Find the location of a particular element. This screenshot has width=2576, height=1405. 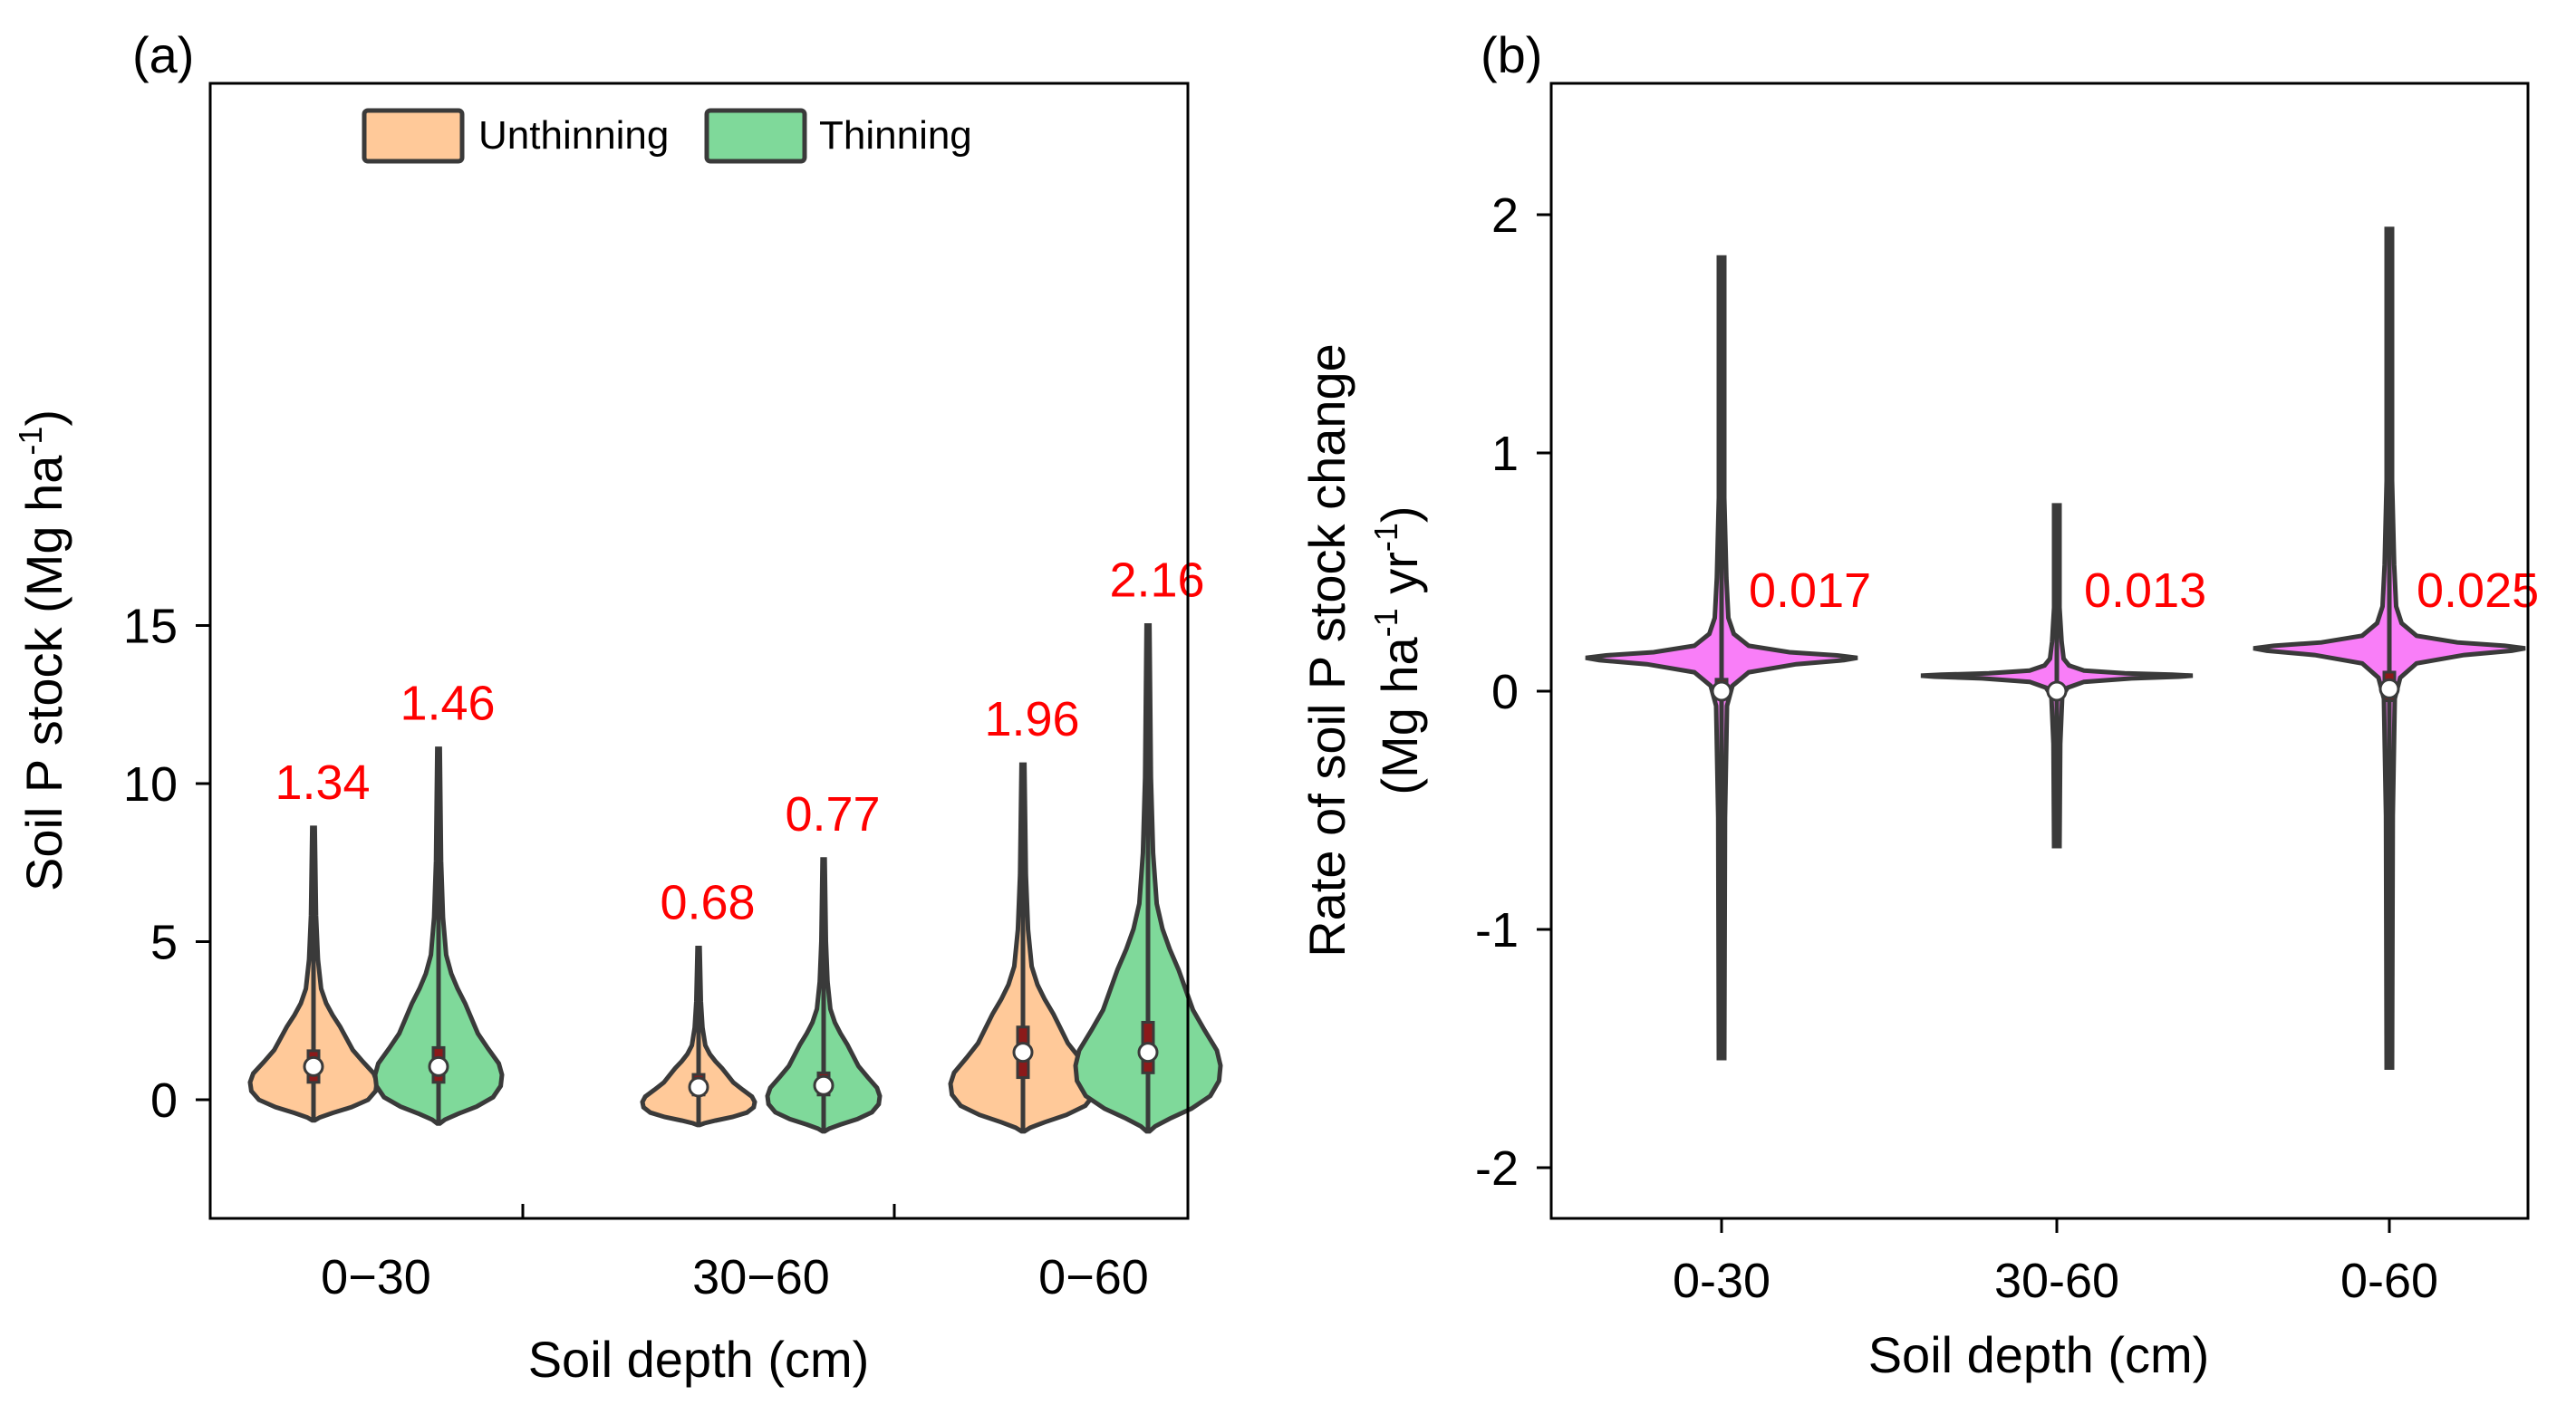

rate-0-value-label: 0.017 is located at coordinates (1810, 590).